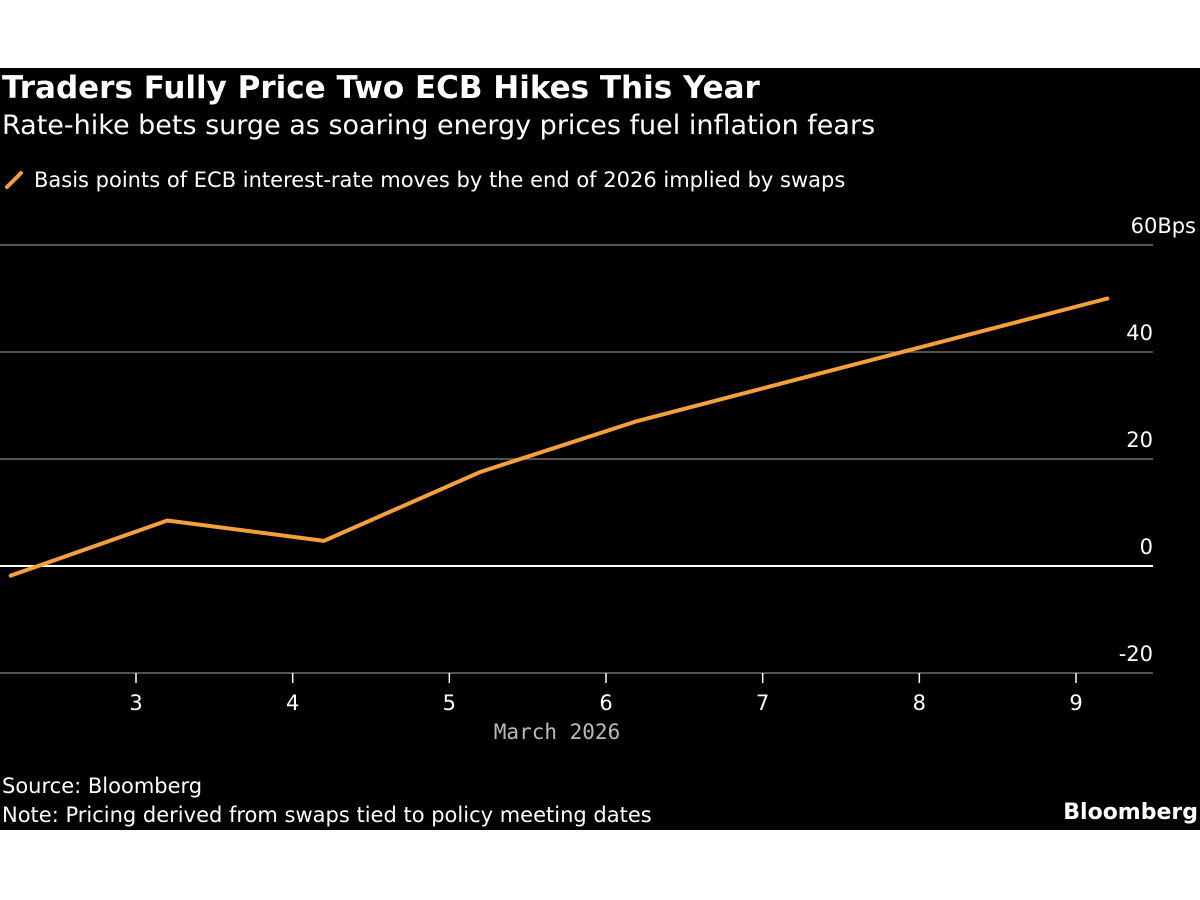  Describe the element at coordinates (102, 786) in the screenshot. I see `source-text: Source: Bloomberg` at that location.